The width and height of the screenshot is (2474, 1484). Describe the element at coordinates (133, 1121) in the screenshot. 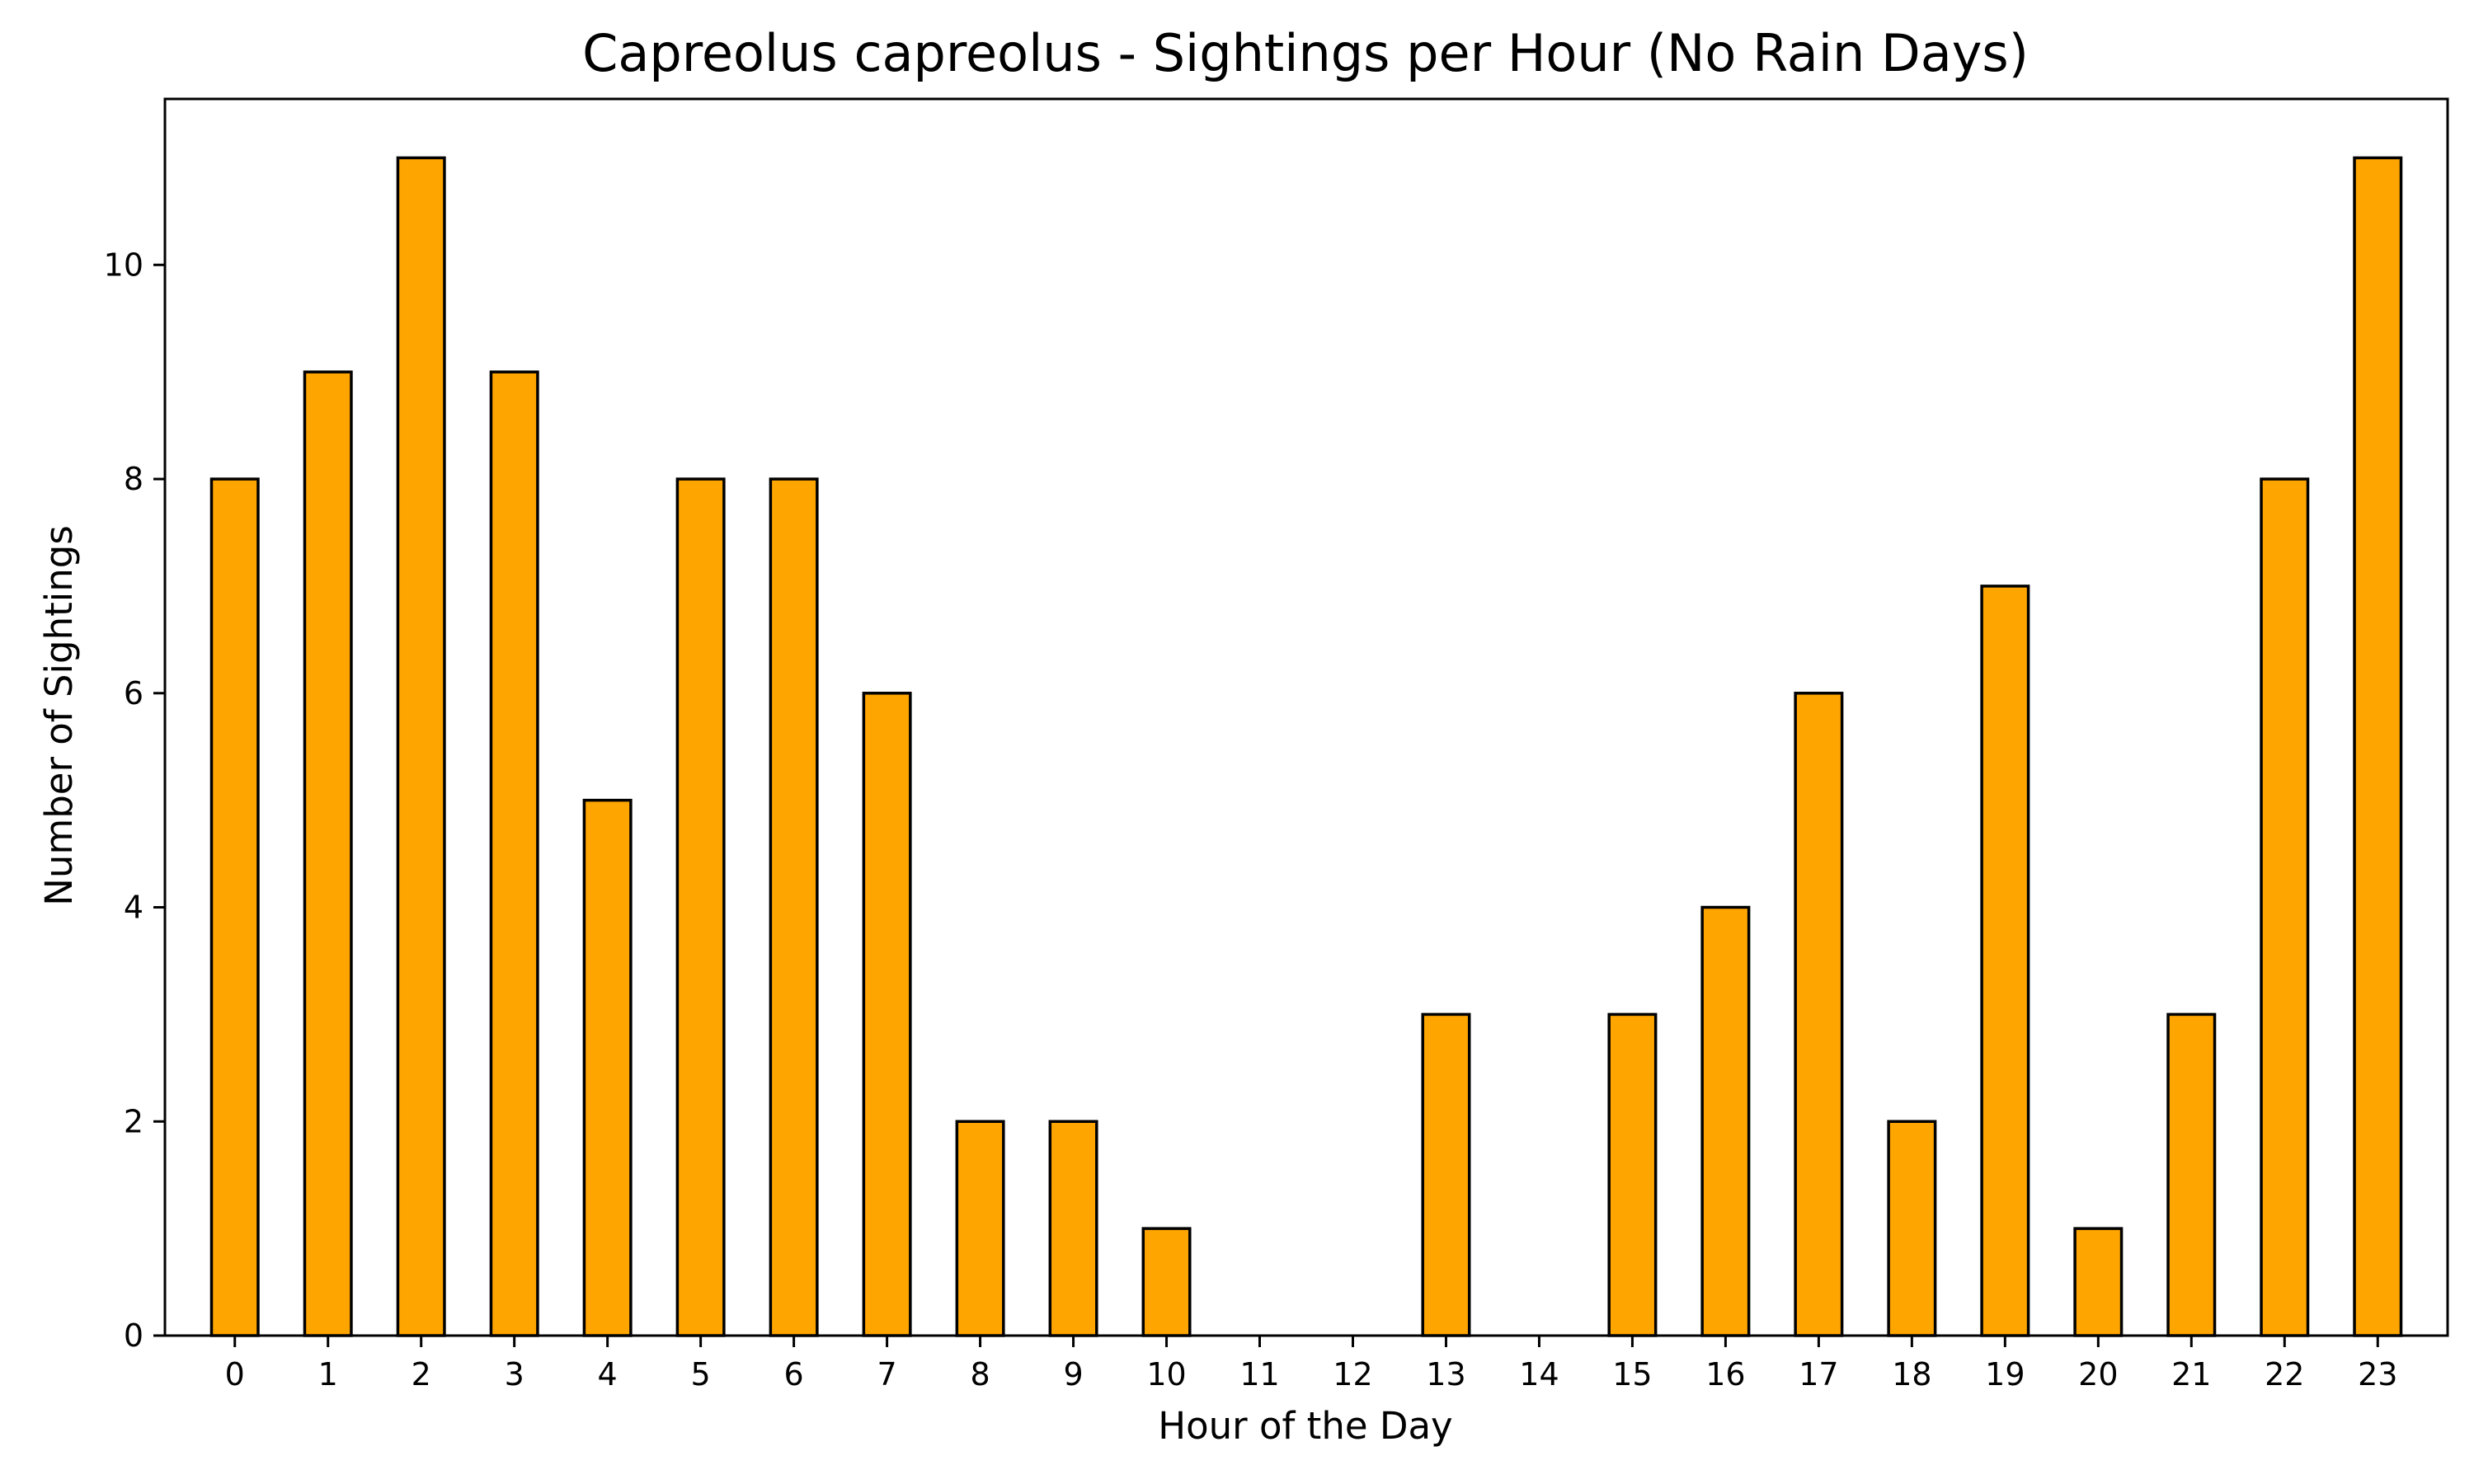

I see `y-tick-label: 2` at that location.